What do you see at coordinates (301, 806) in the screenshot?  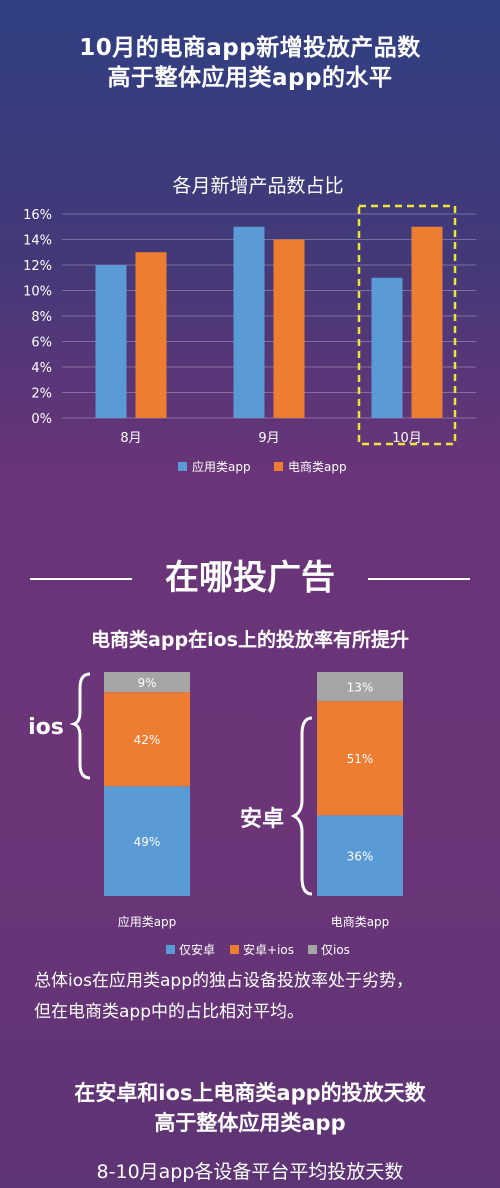 I see `android-bracket` at bounding box center [301, 806].